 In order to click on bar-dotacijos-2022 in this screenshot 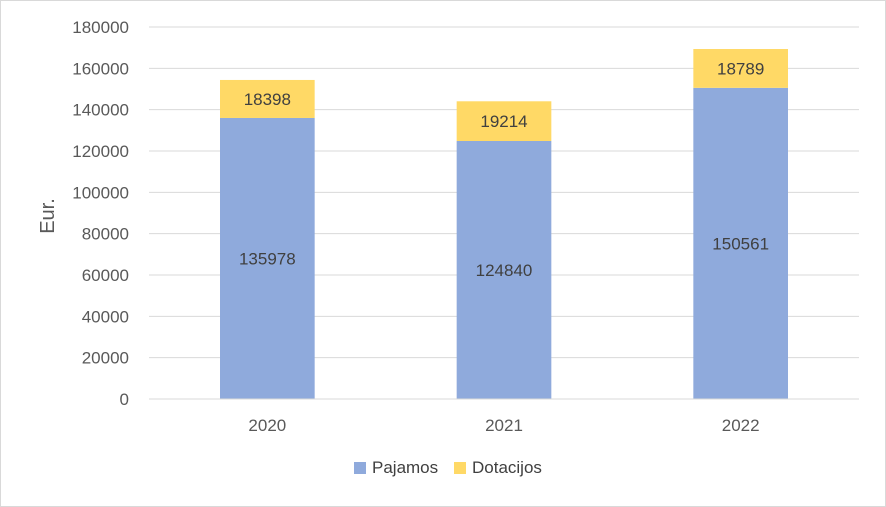, I will do `click(740, 68)`.